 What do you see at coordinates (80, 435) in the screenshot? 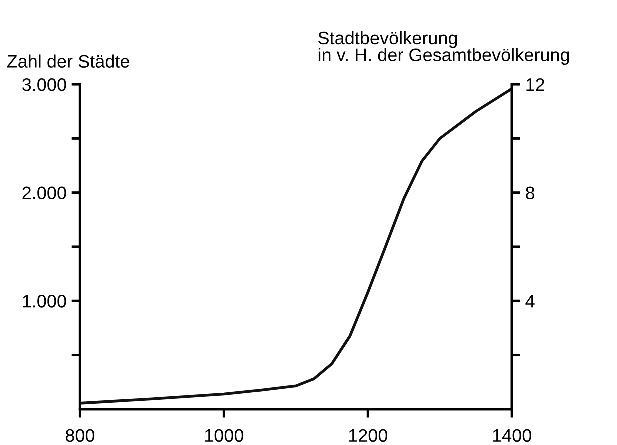
I see `x-tick-label: 800` at bounding box center [80, 435].